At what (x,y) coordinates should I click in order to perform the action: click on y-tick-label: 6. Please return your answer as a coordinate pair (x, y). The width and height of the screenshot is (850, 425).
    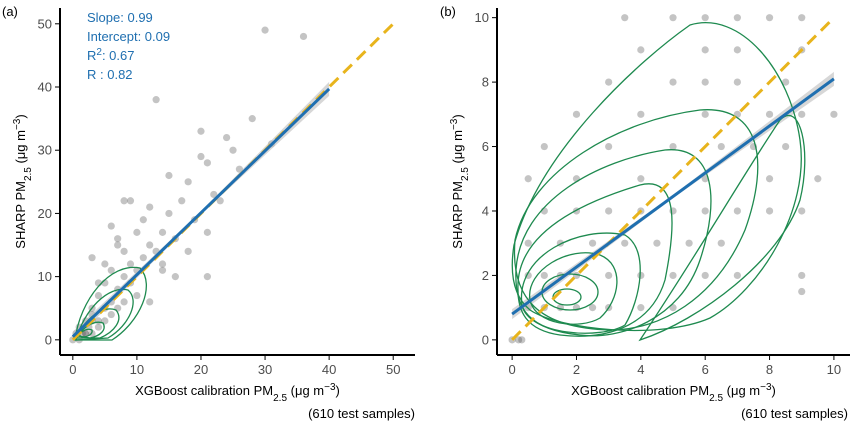
    Looking at the image, I should click on (485, 146).